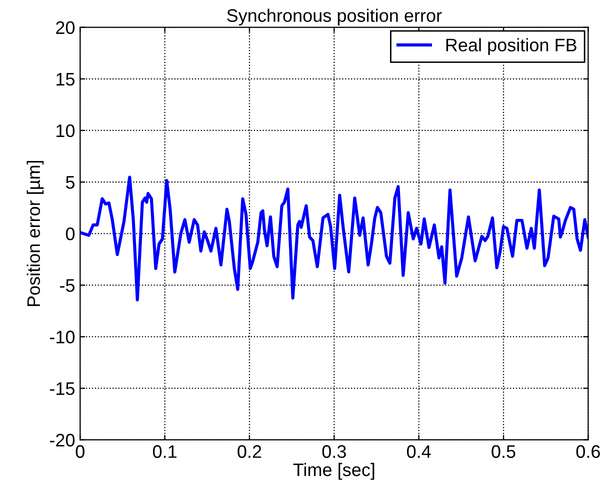  Describe the element at coordinates (250, 451) in the screenshot. I see `x-tick-label: 0.2` at that location.